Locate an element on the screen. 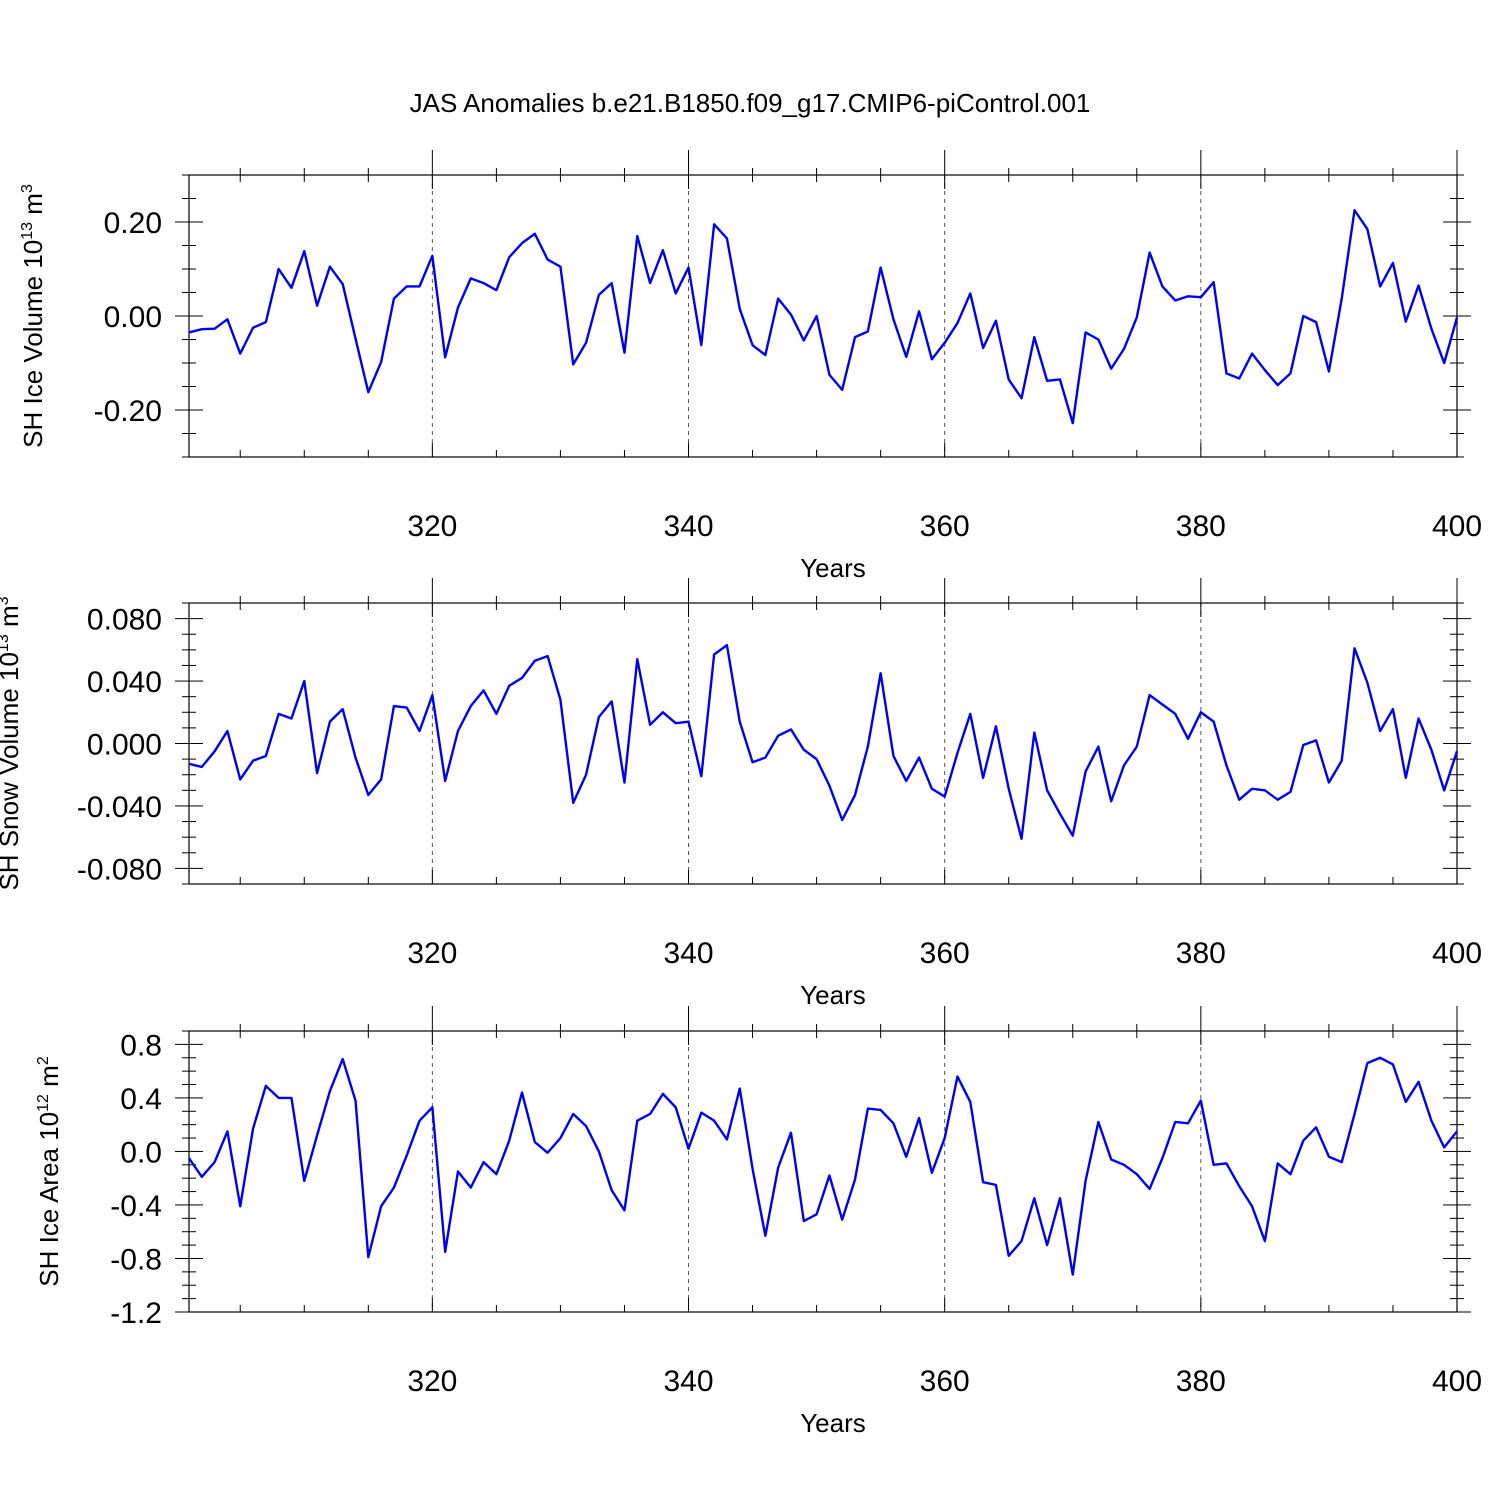 The image size is (1500, 1500). ytick-label: 0.8 is located at coordinates (141, 1045).